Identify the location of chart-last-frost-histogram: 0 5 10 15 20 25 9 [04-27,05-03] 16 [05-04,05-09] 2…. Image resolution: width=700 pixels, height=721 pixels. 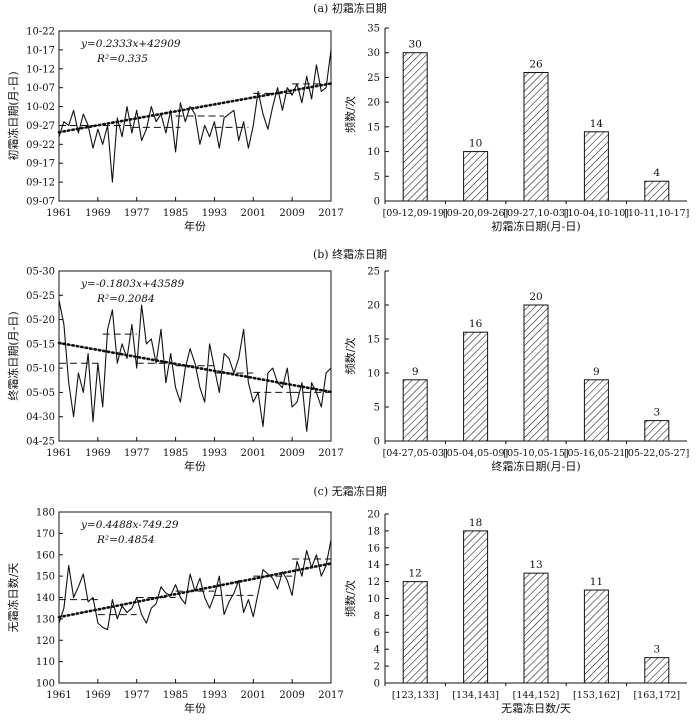
(516, 370).